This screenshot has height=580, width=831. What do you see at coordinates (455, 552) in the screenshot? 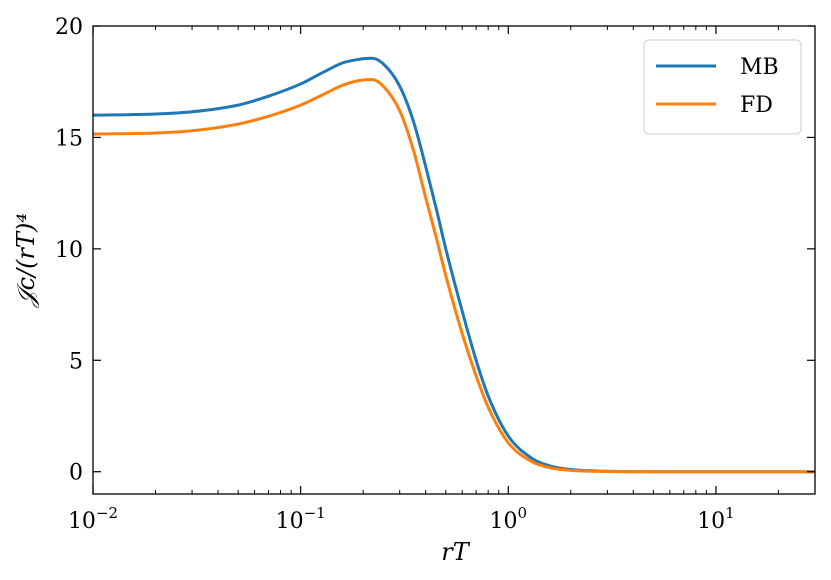
I see `x-axis-label: rT` at bounding box center [455, 552].